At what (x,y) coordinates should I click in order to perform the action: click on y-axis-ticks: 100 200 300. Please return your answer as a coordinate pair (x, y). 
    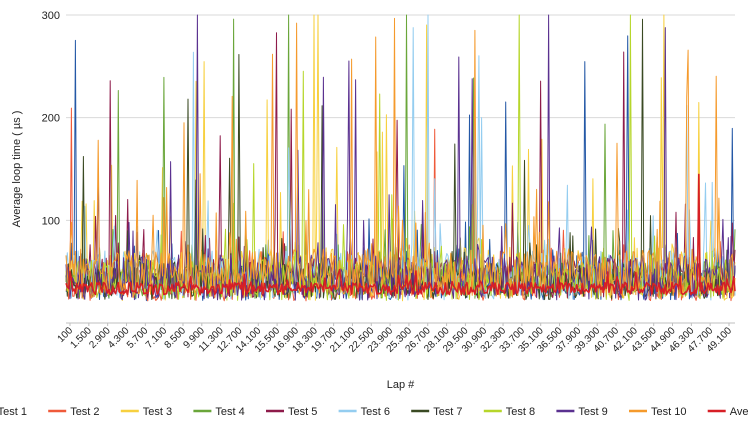
    Looking at the image, I should click on (51, 118).